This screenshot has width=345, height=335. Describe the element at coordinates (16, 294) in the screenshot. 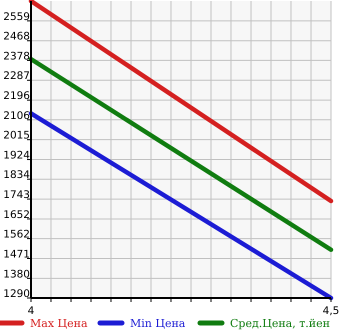

I see `y-tick-label: 1290` at that location.